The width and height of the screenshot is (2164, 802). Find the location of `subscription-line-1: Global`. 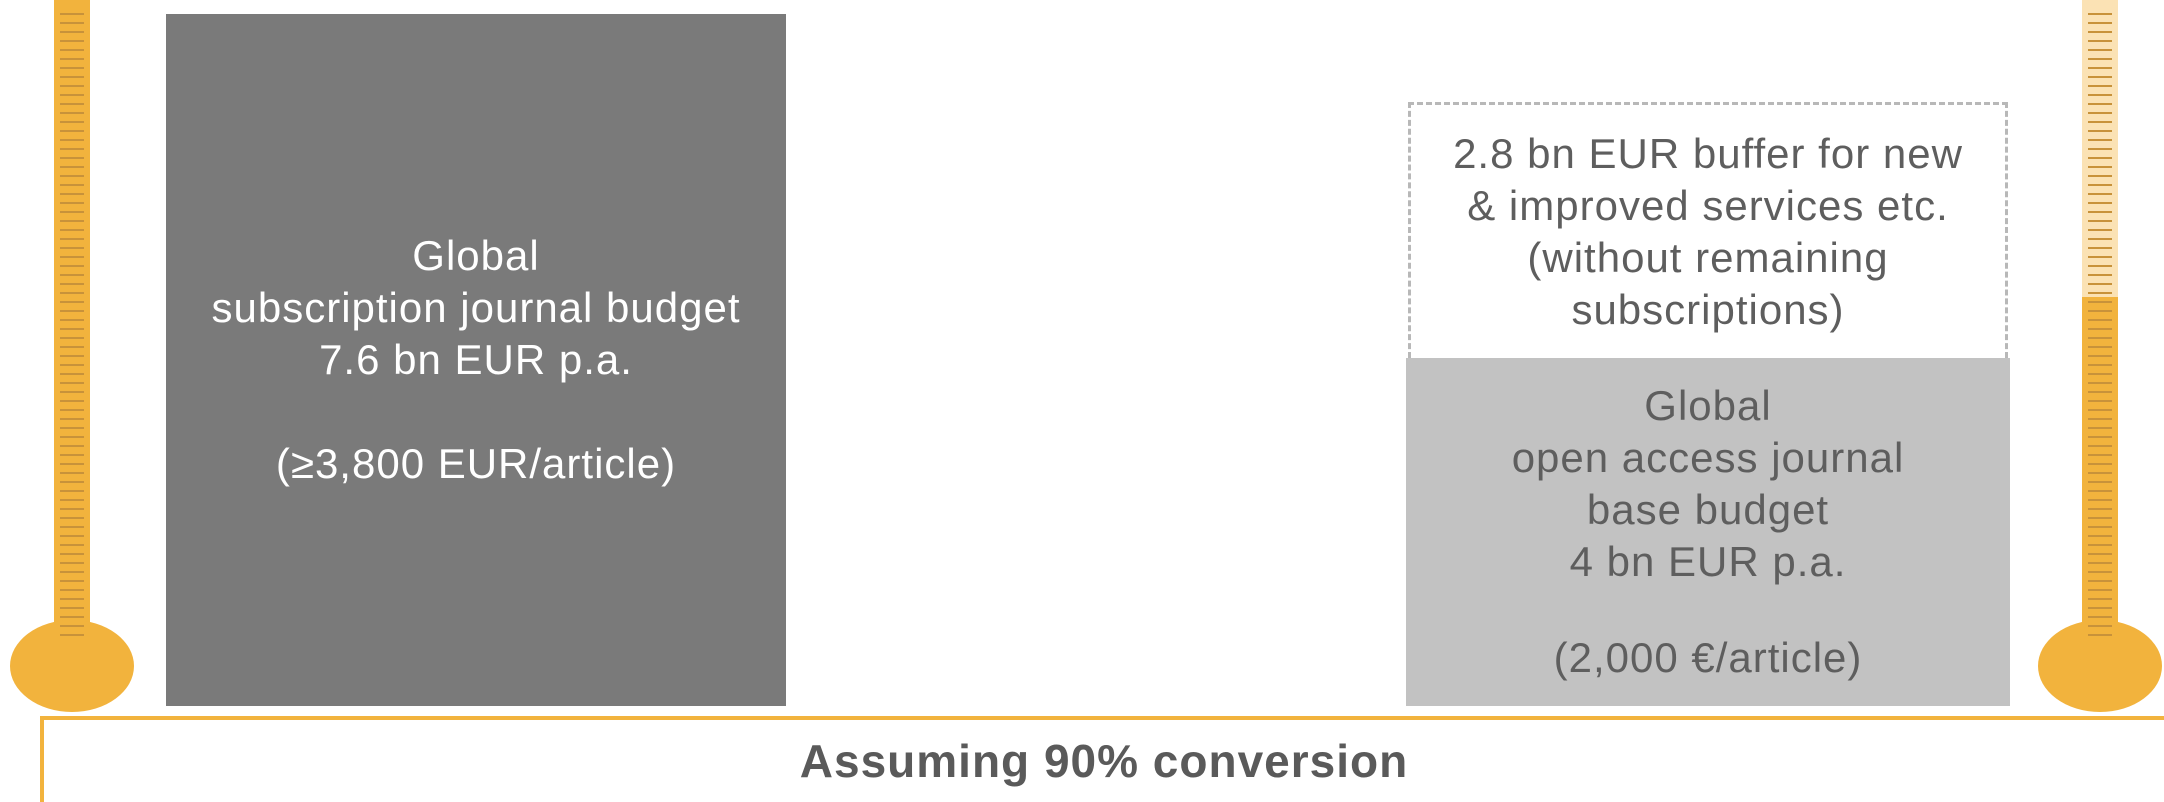

subscription-line-1: Global is located at coordinates (476, 255).